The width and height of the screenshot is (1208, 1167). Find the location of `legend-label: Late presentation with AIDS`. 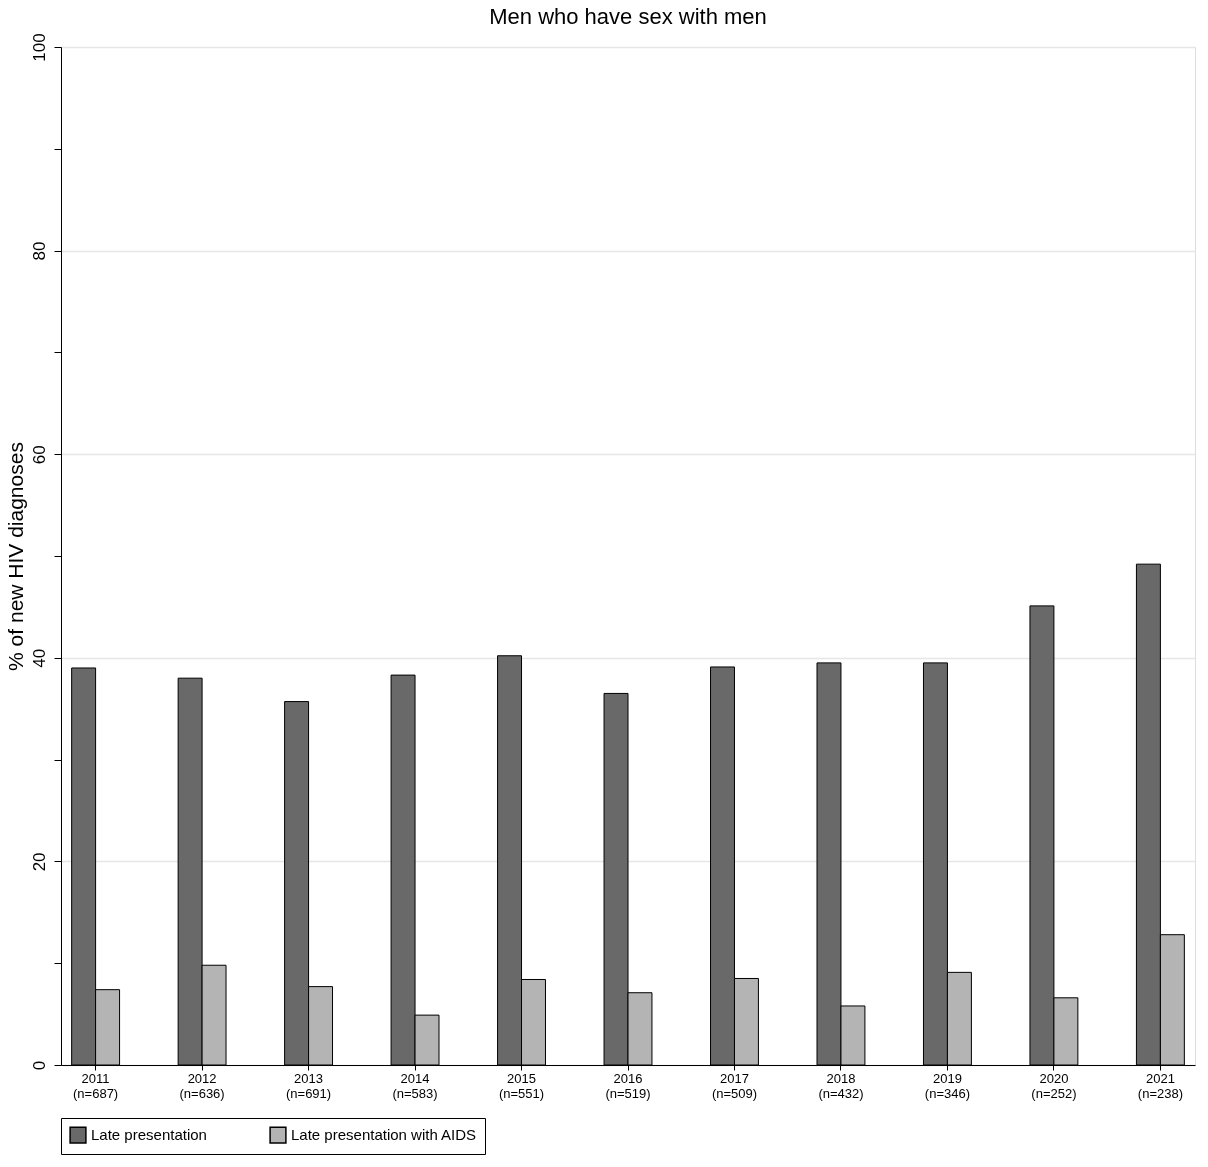

legend-label: Late presentation with AIDS is located at coordinates (384, 1135).